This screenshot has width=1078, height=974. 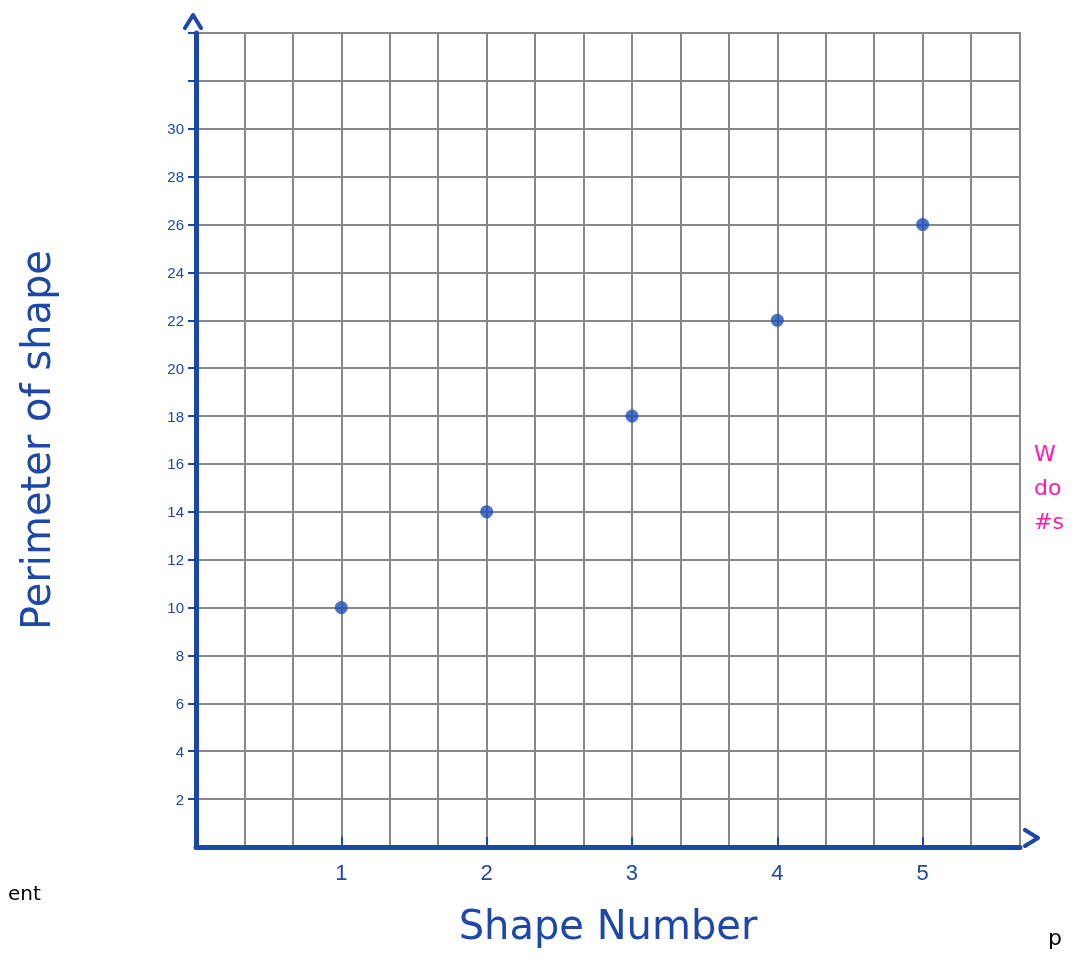 What do you see at coordinates (175, 368) in the screenshot?
I see `y-tick-label: 20` at bounding box center [175, 368].